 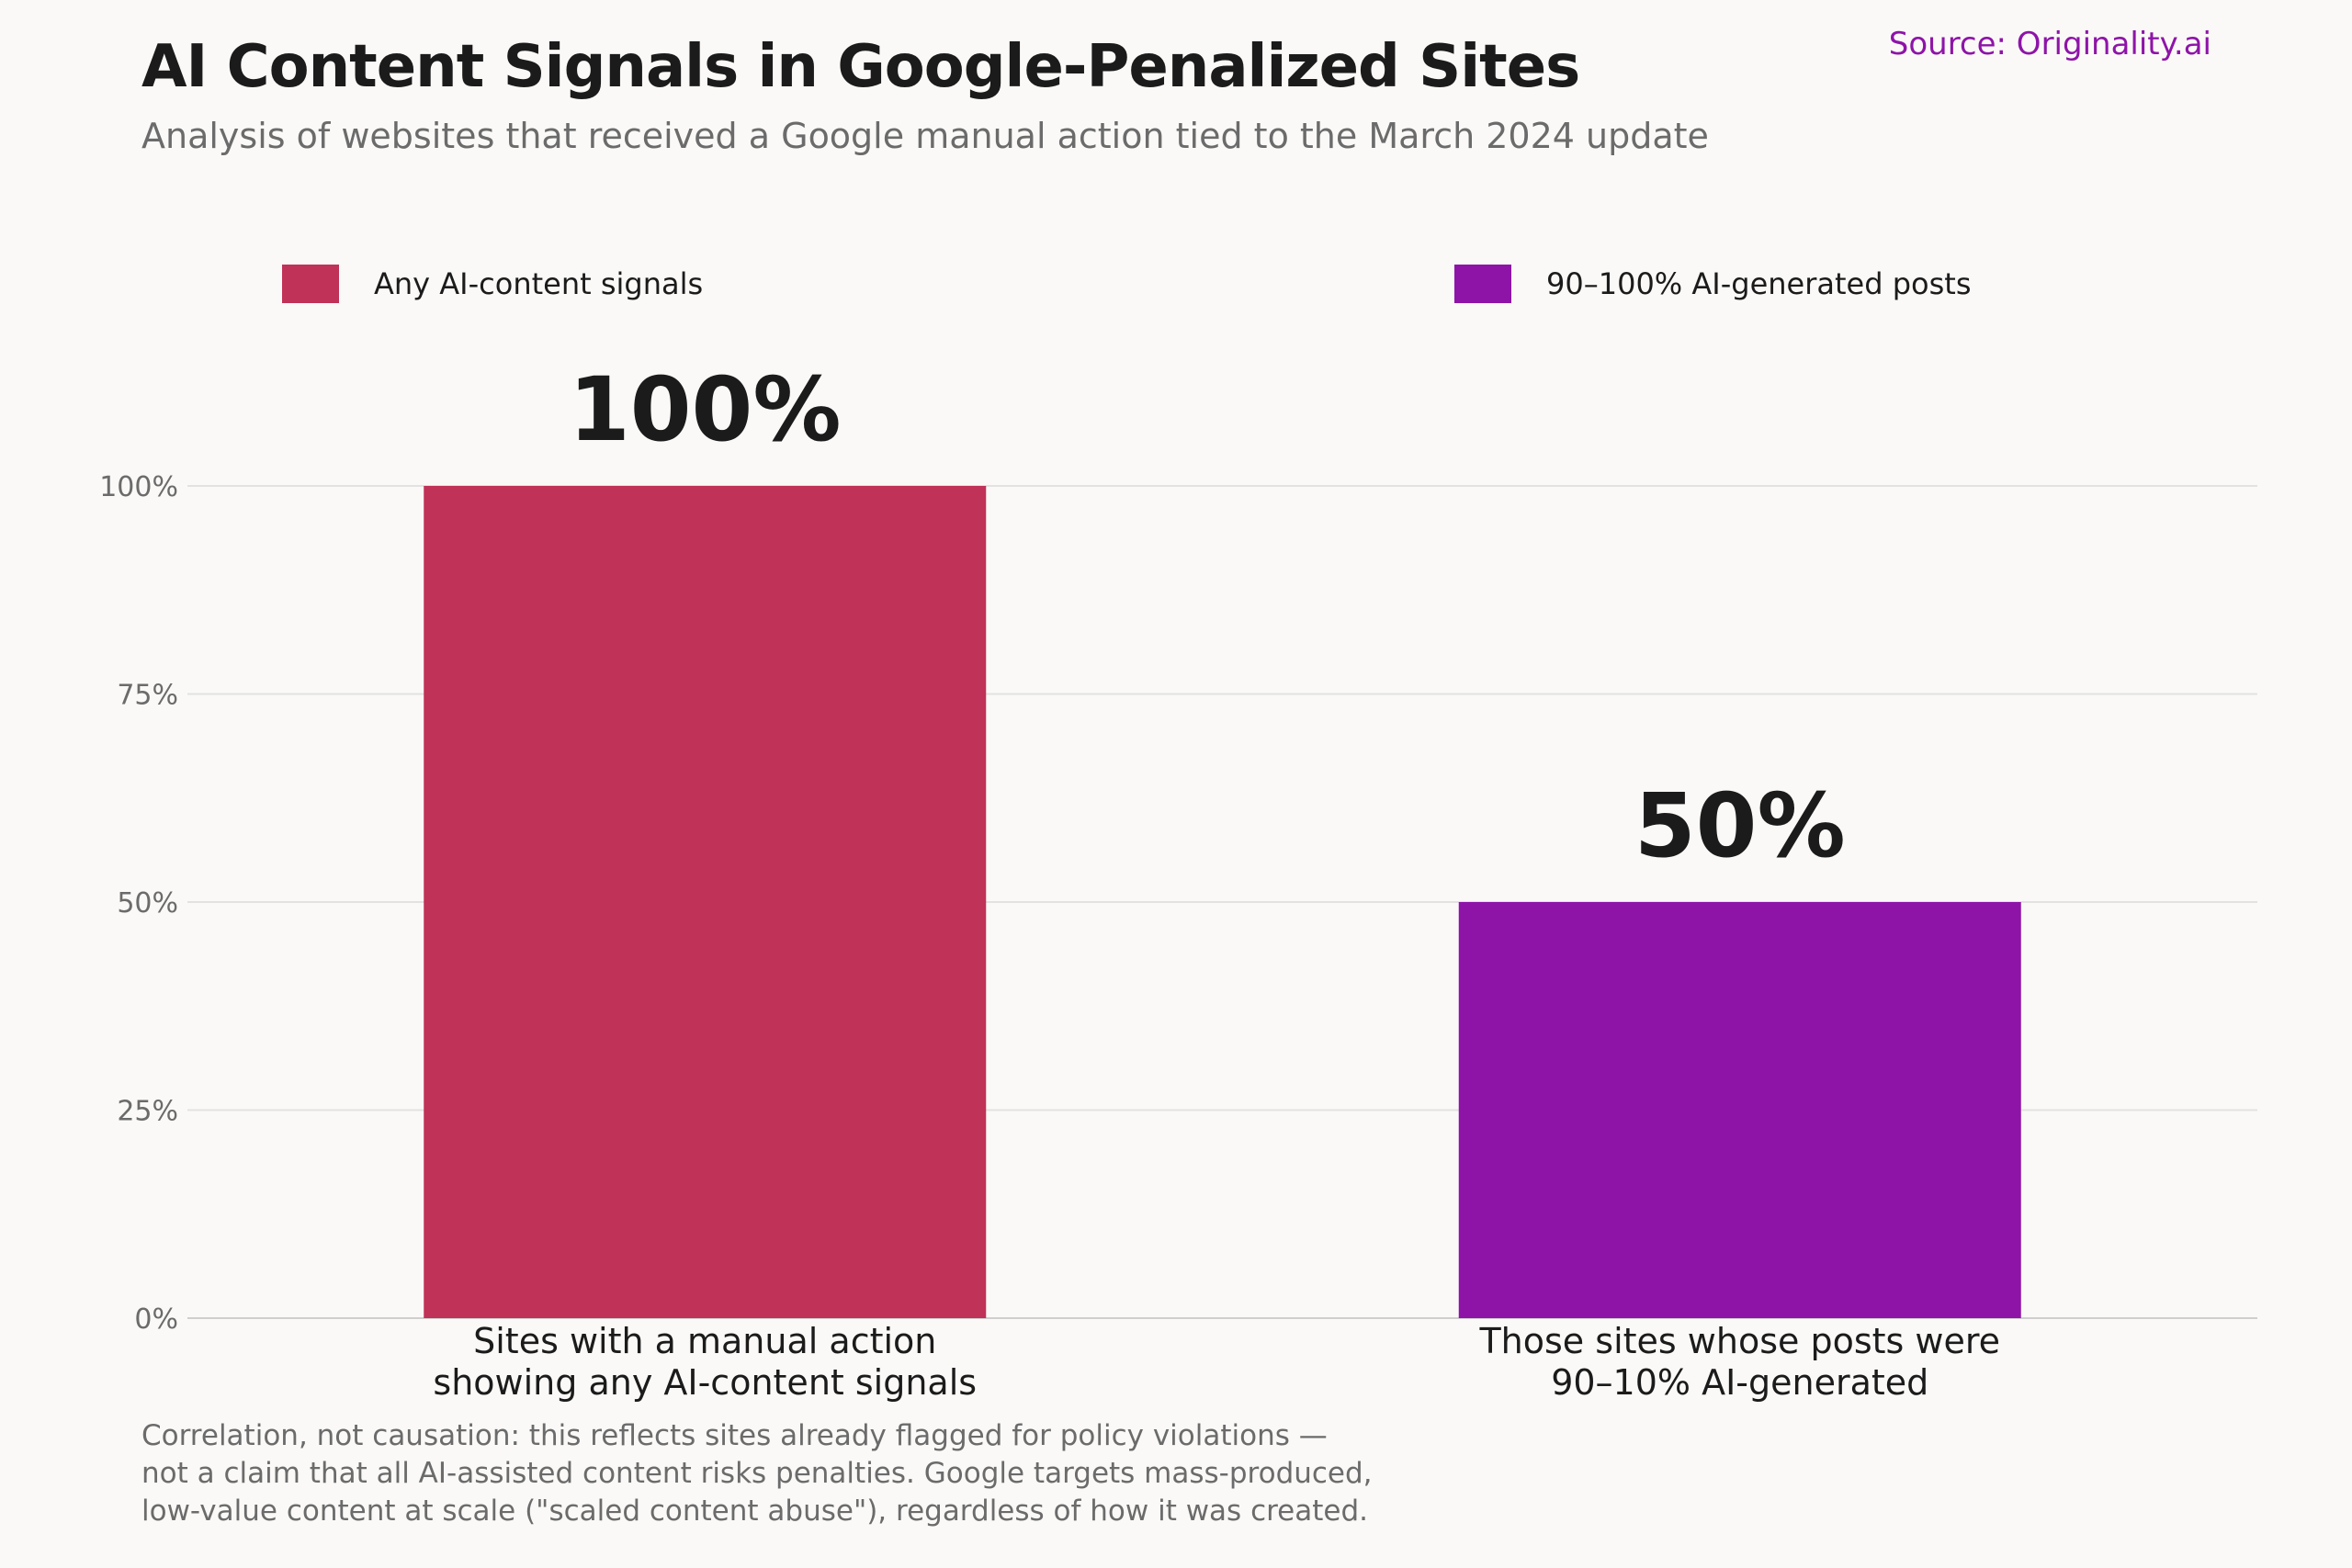 I want to click on source-credit: Source: Originality.ai, so click(x=2049, y=44).